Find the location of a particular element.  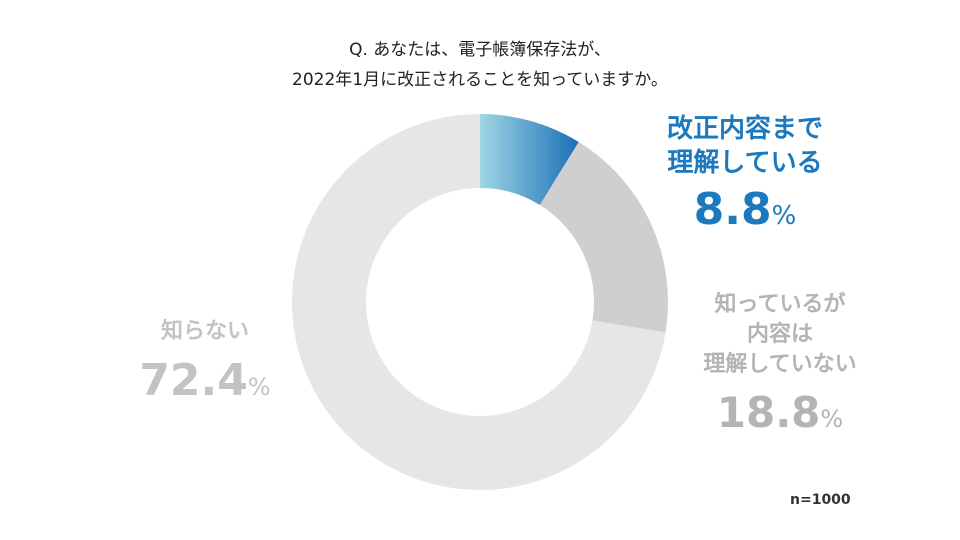

slice-value-understand: 8.8 is located at coordinates (732, 209).